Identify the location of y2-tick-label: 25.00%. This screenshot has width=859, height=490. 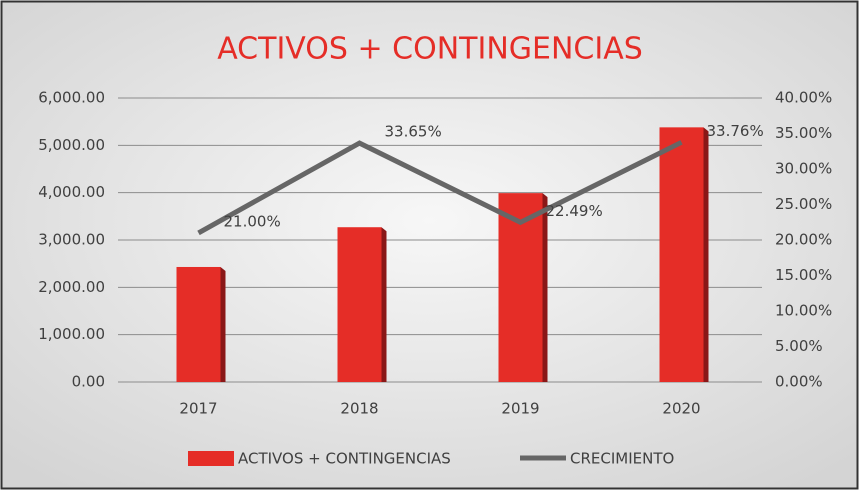
(803, 204).